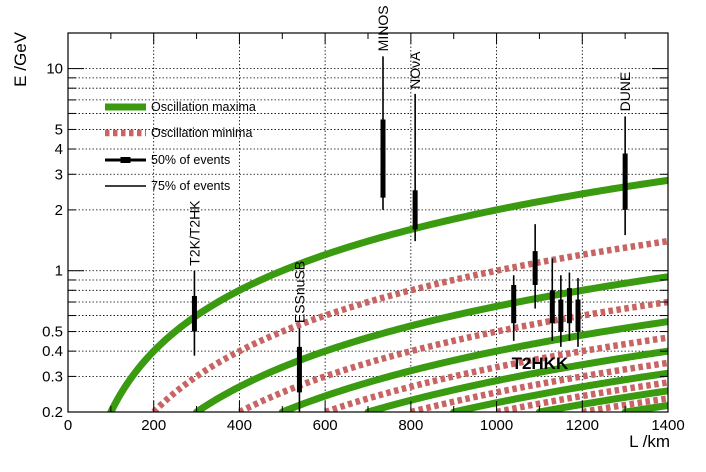 This screenshot has width=706, height=472. What do you see at coordinates (153, 425) in the screenshot?
I see `x-tick-label: 200` at bounding box center [153, 425].